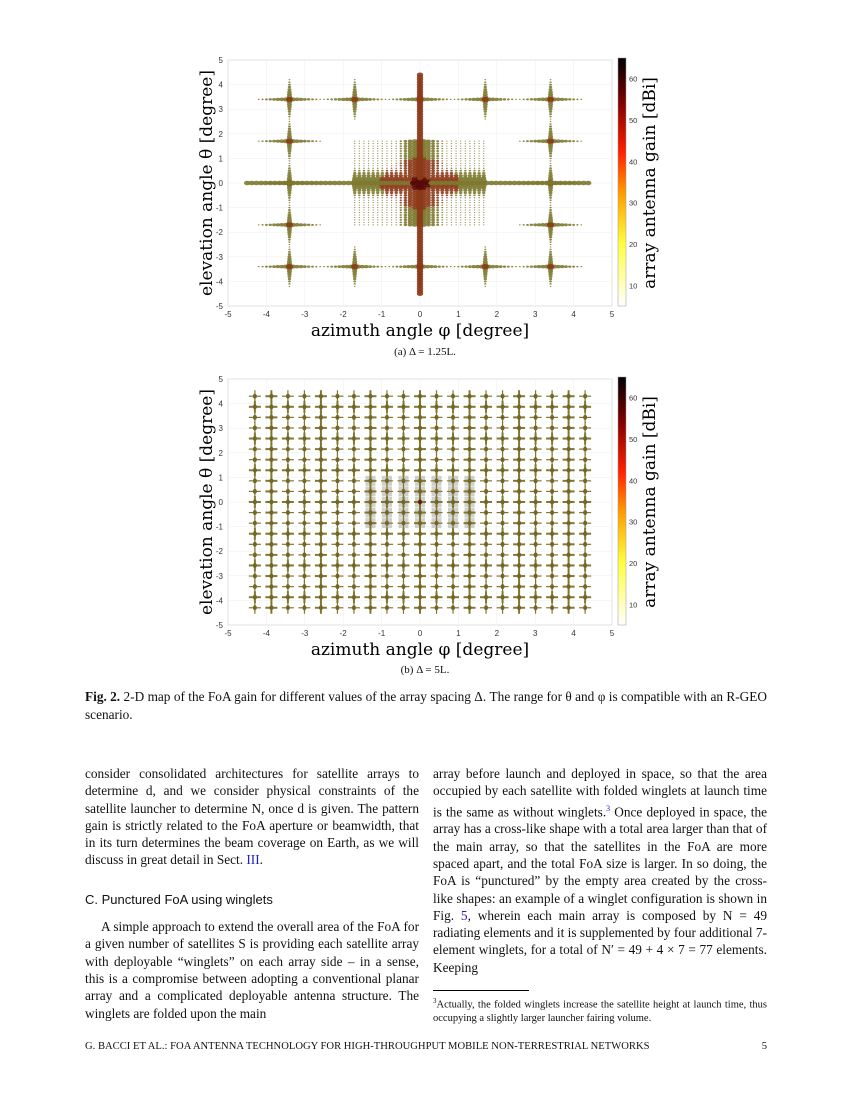 The image size is (850, 1100). I want to click on figure-link: 5, so click(464, 915).